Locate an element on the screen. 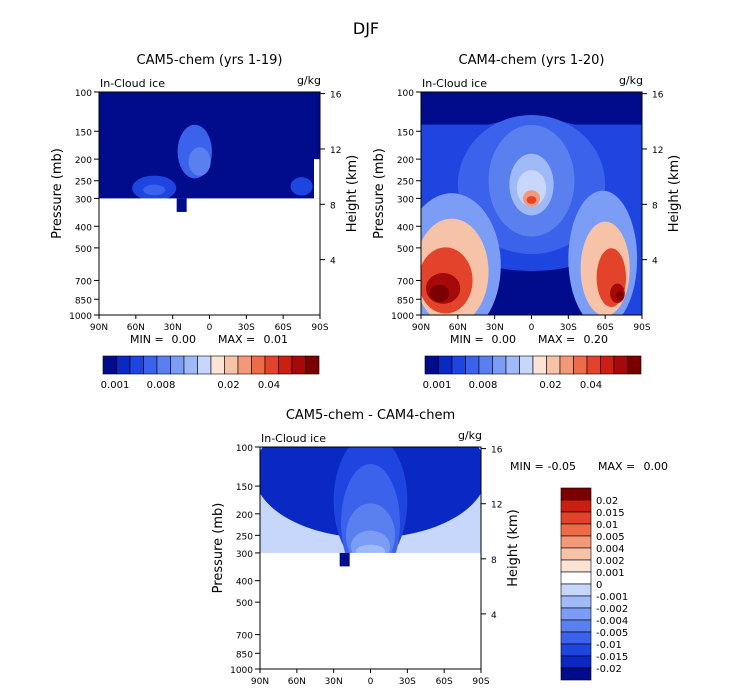 The height and width of the screenshot is (693, 733). colorbar-label: 0.004 is located at coordinates (610, 549).